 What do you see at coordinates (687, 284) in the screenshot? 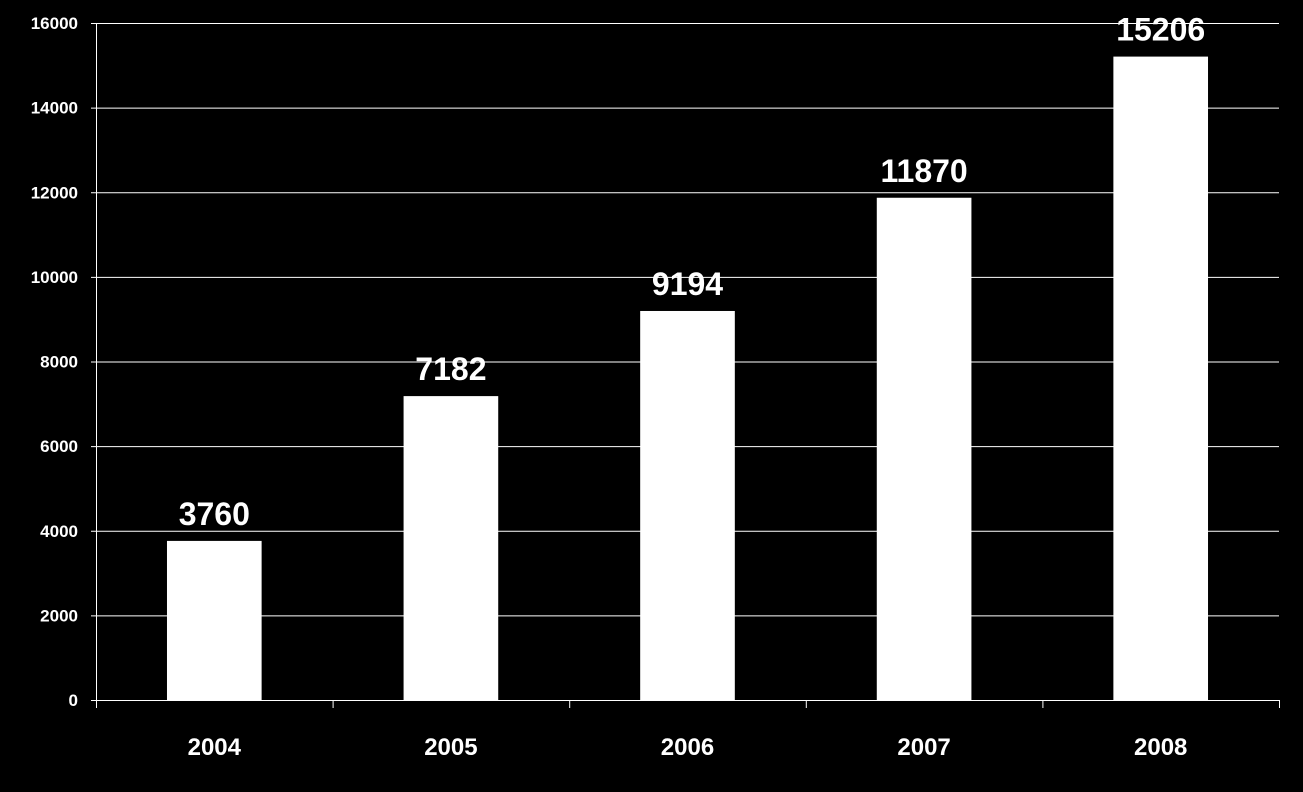
I see `data-label-2006: 9194` at bounding box center [687, 284].